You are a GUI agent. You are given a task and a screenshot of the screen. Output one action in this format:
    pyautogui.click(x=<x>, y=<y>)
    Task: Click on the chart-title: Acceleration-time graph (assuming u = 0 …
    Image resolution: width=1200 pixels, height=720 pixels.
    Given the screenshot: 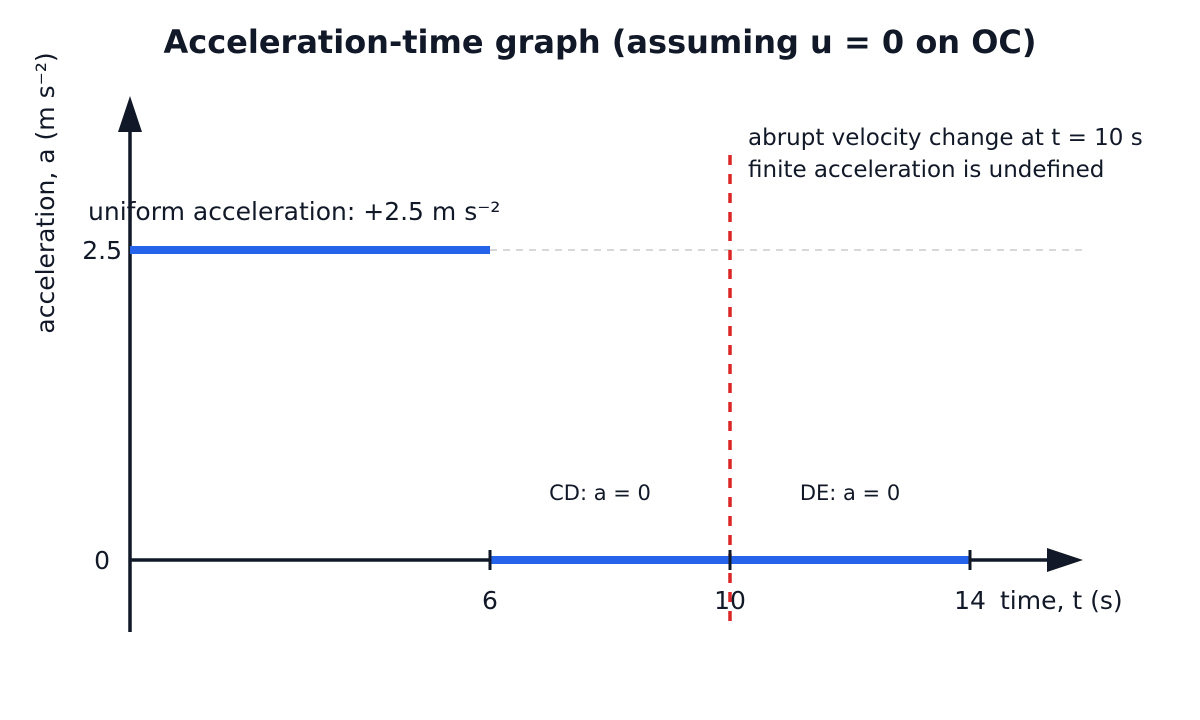 What is the action you would take?
    pyautogui.click(x=599, y=42)
    